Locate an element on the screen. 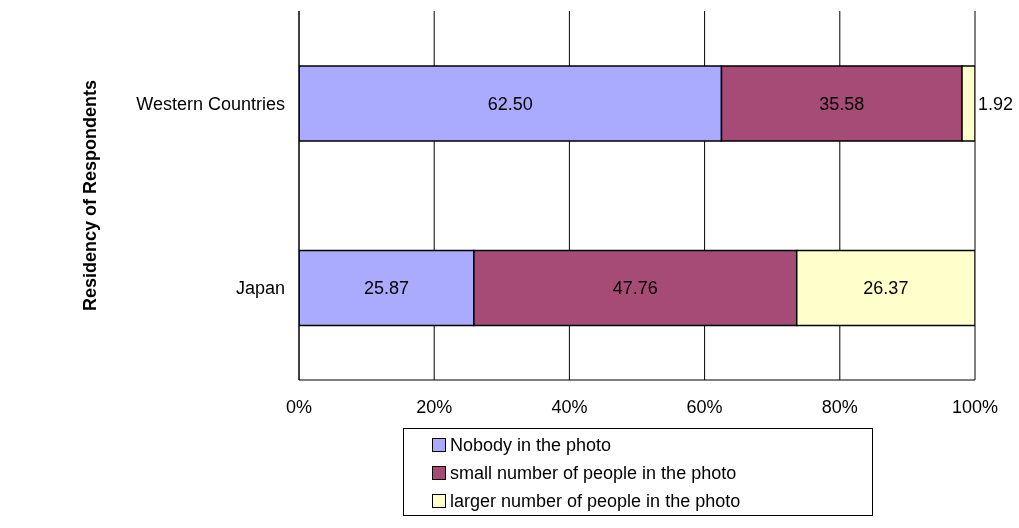  data-label: 35.58 is located at coordinates (842, 103).